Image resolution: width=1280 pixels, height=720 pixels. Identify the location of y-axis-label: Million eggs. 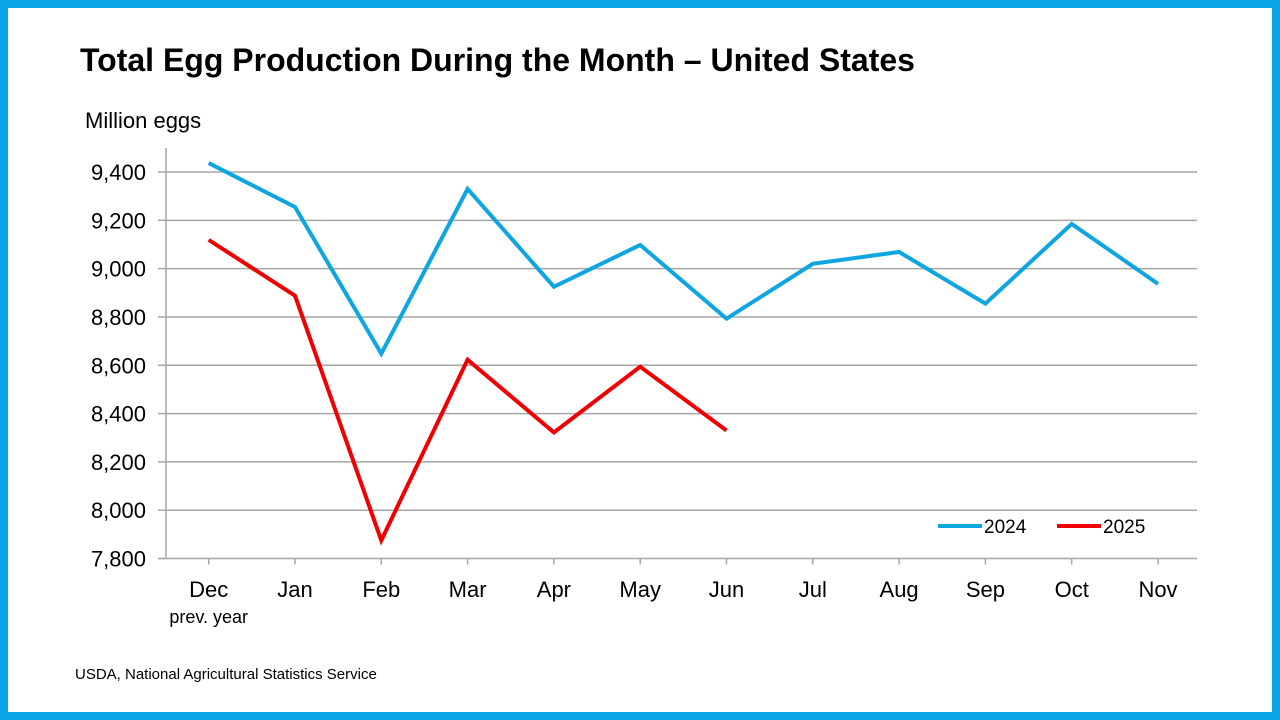
(143, 120).